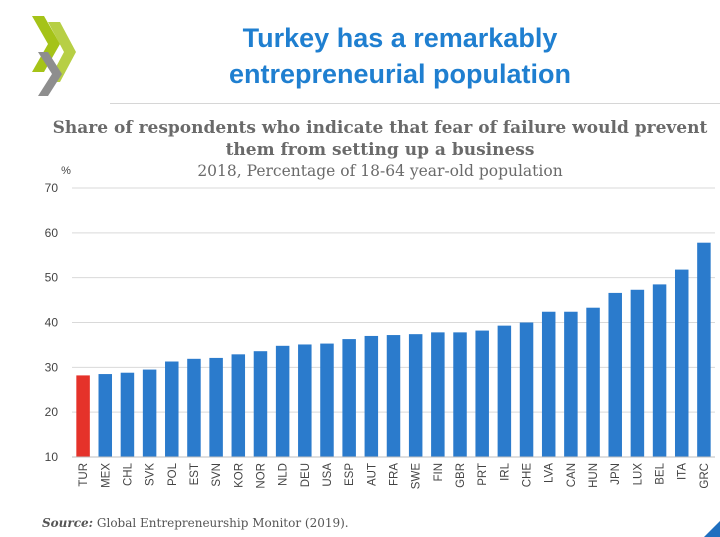 The image size is (720, 537). I want to click on y-tick-label: 40, so click(52, 323).